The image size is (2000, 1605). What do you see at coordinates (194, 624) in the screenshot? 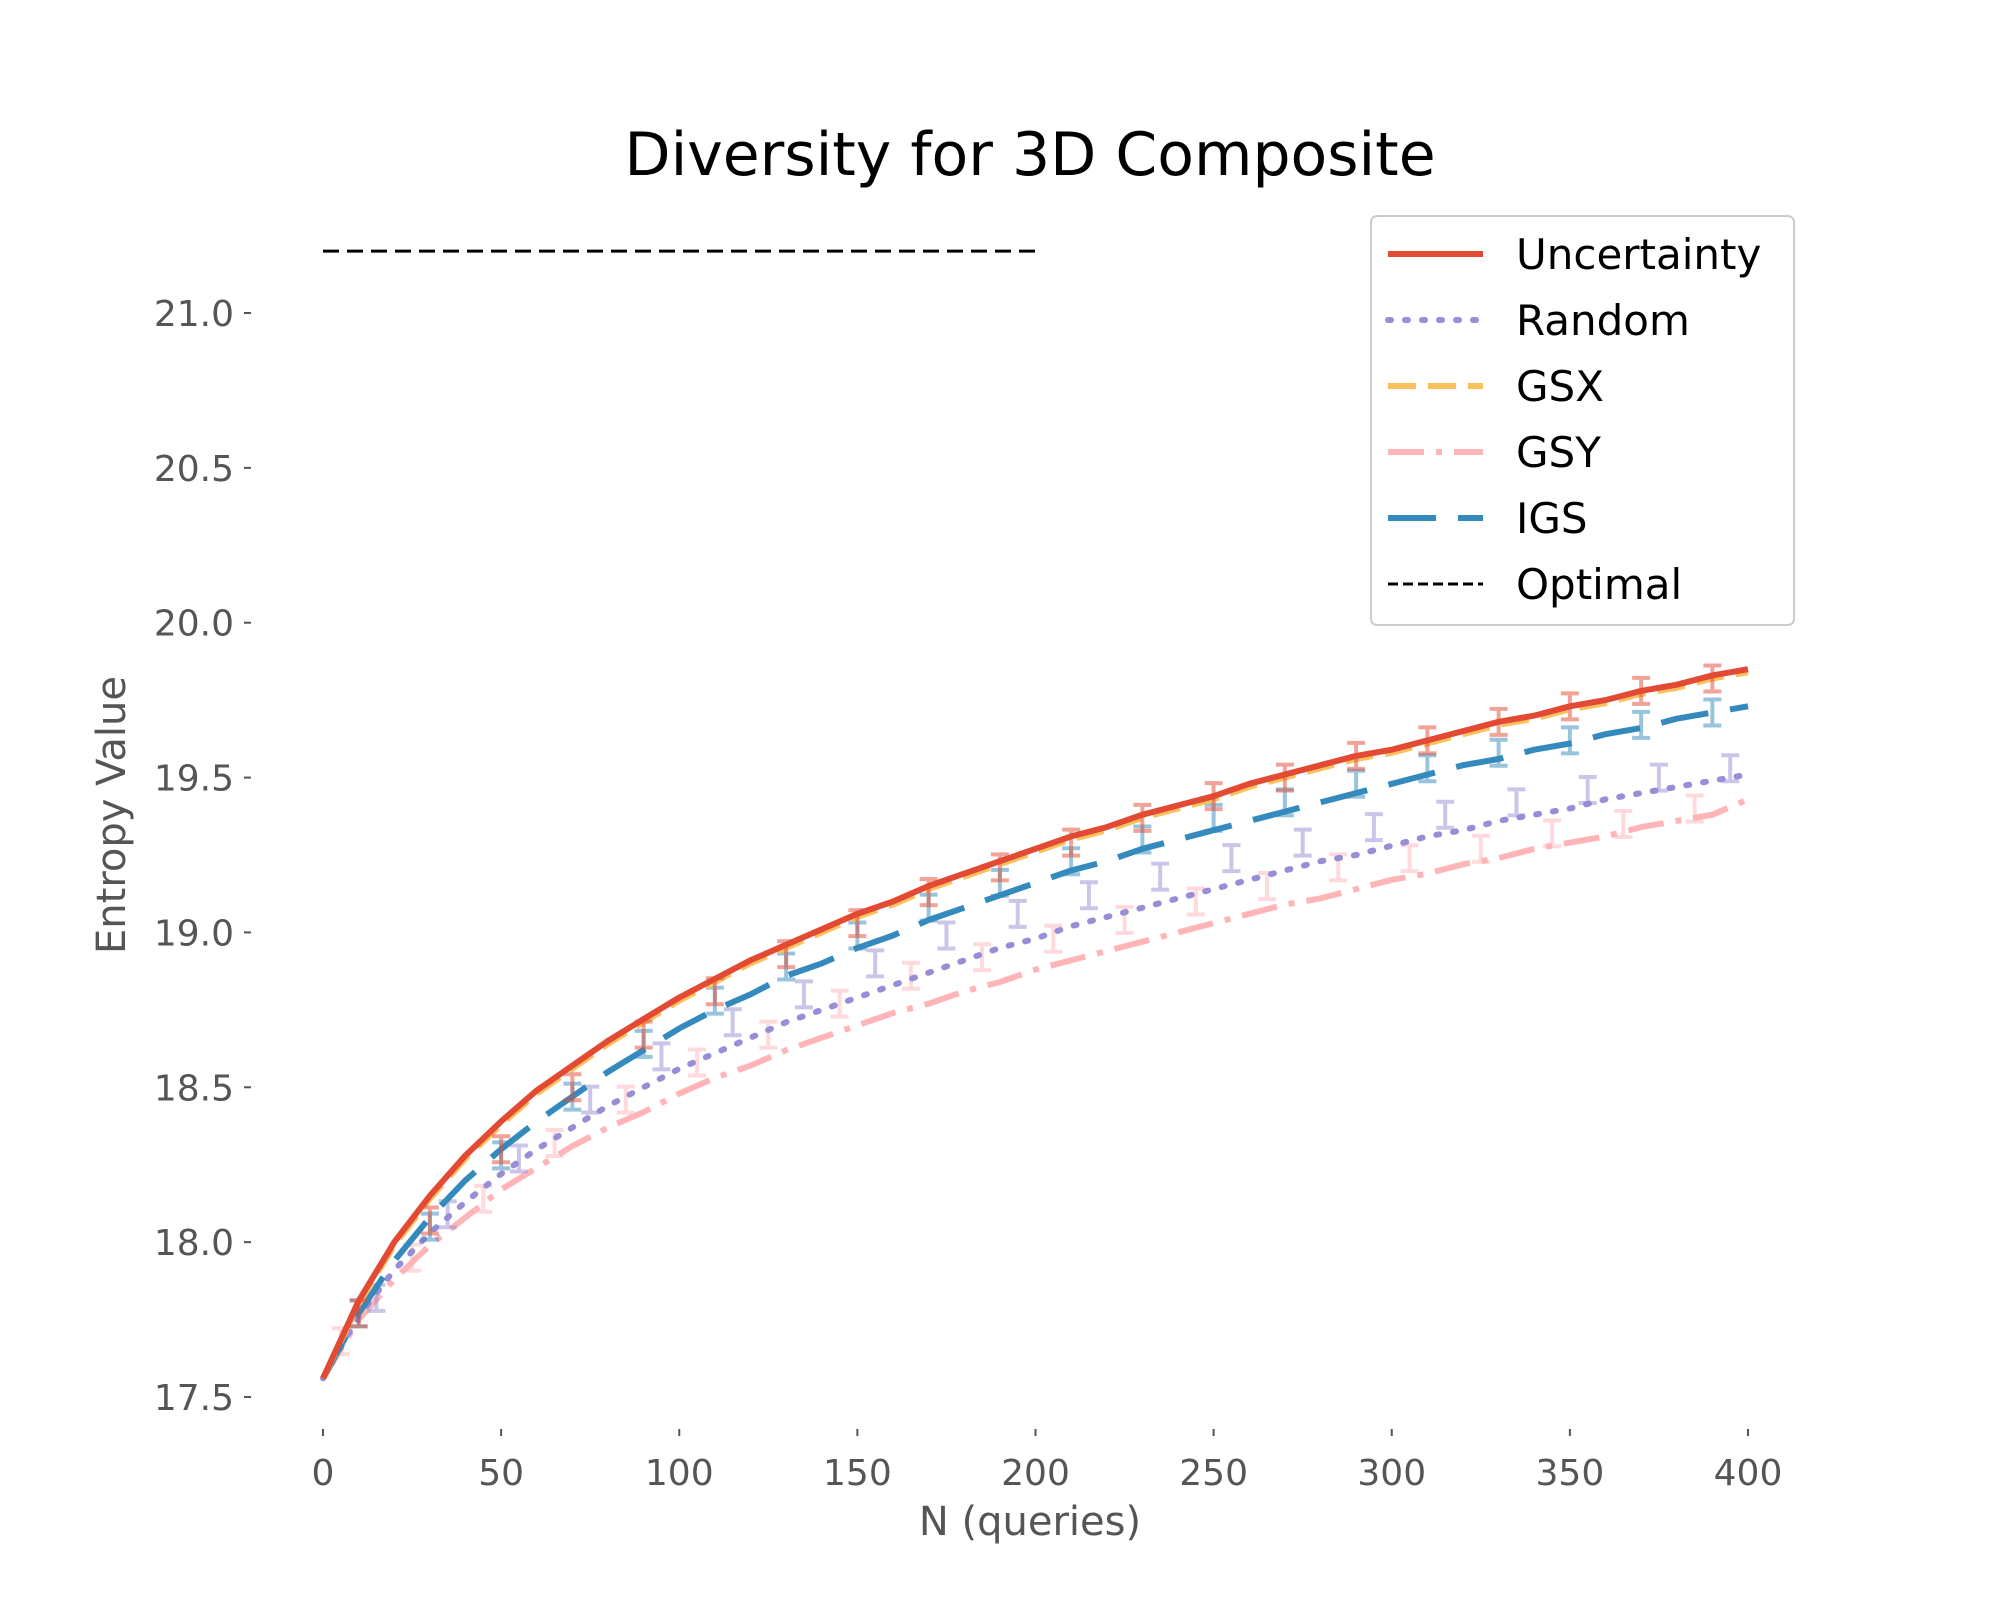
I see `y-tick-label: 20.0` at bounding box center [194, 624].